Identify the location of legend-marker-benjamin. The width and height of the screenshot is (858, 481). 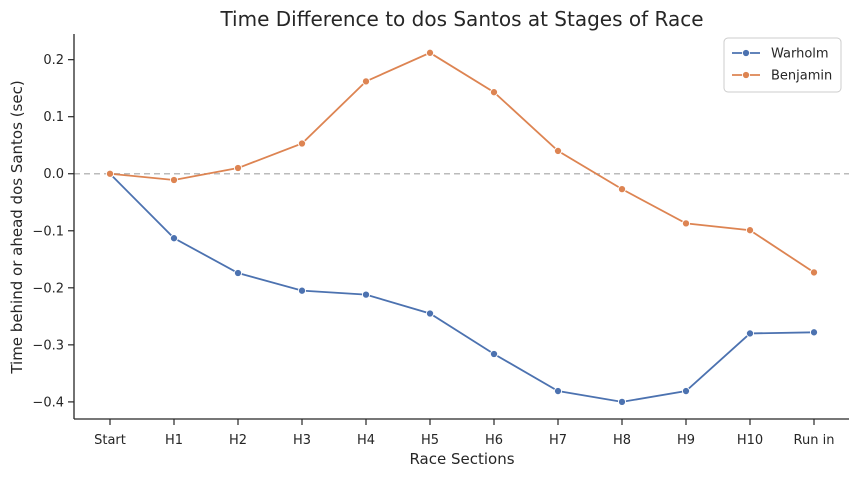
(746, 75).